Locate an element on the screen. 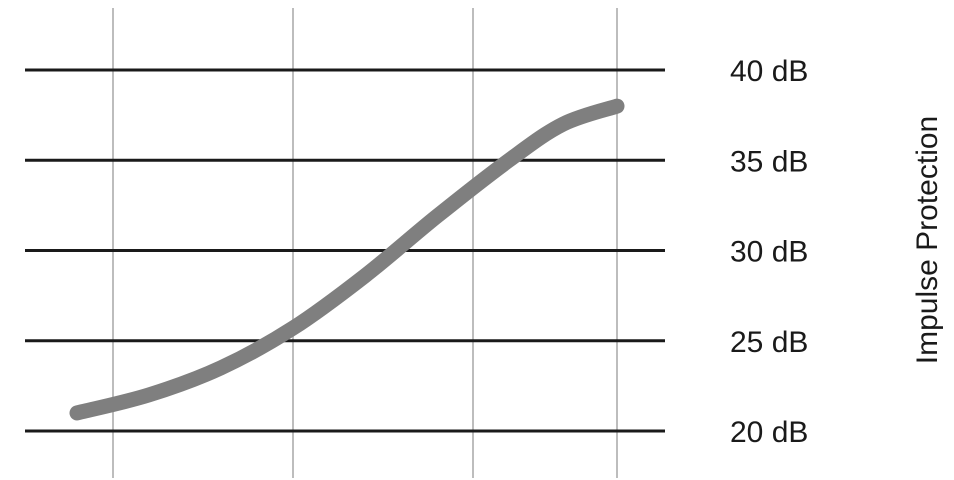 The width and height of the screenshot is (954, 480). y-tick-label: 30 dB is located at coordinates (769, 252).